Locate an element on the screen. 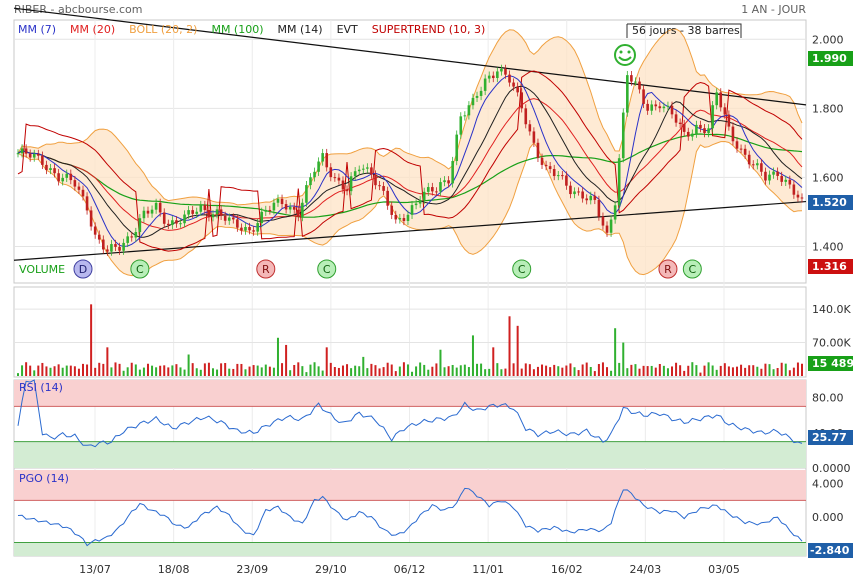 The width and height of the screenshot is (855, 580). mm100-line is located at coordinates (410, 175).